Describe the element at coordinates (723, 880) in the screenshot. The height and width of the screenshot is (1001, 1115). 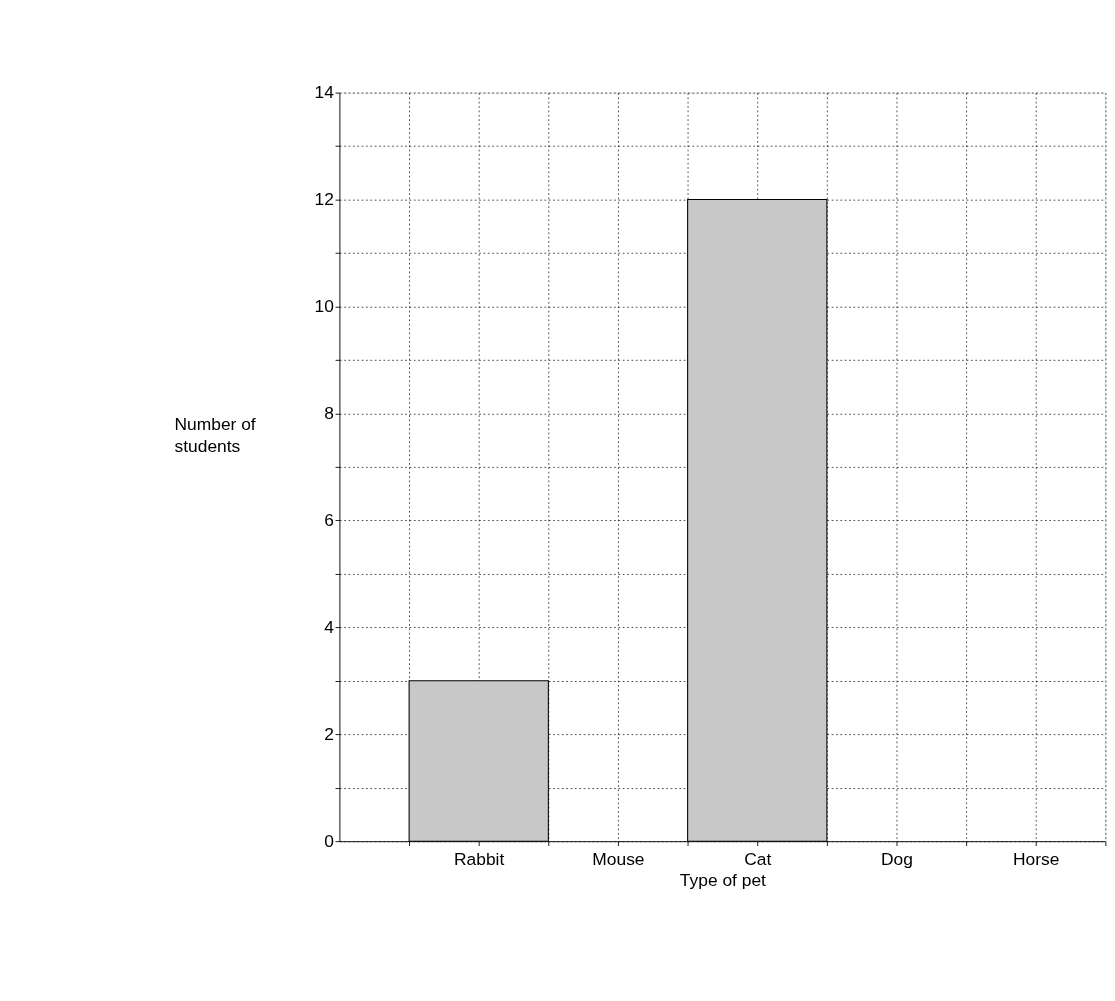
I see `x-axis-title: Type of pet` at that location.